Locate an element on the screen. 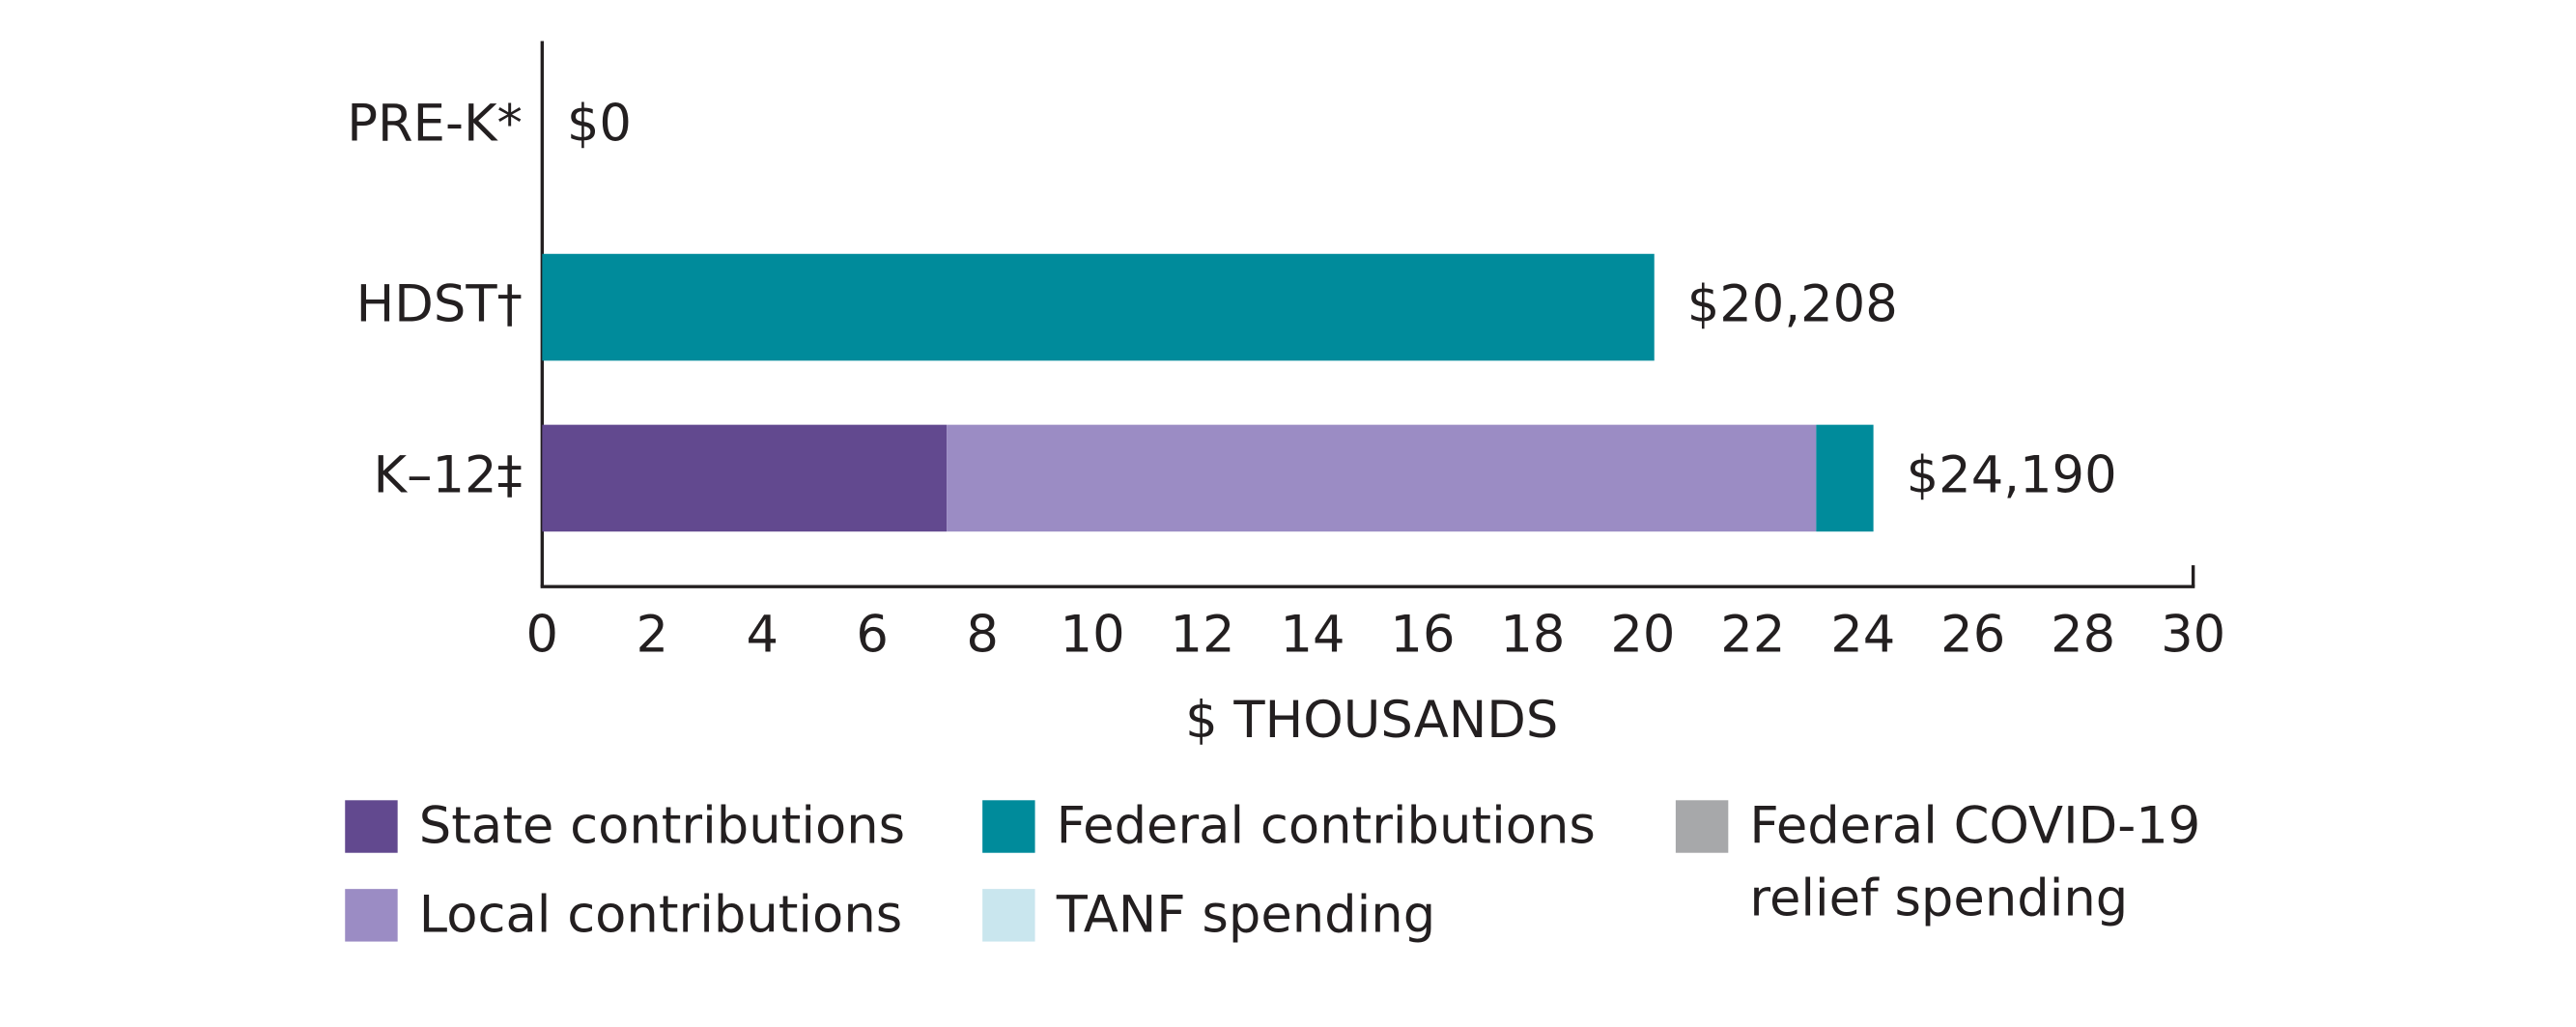 Image resolution: width=2576 pixels, height=1027 pixels. x-tick-label: 20 is located at coordinates (1642, 635).